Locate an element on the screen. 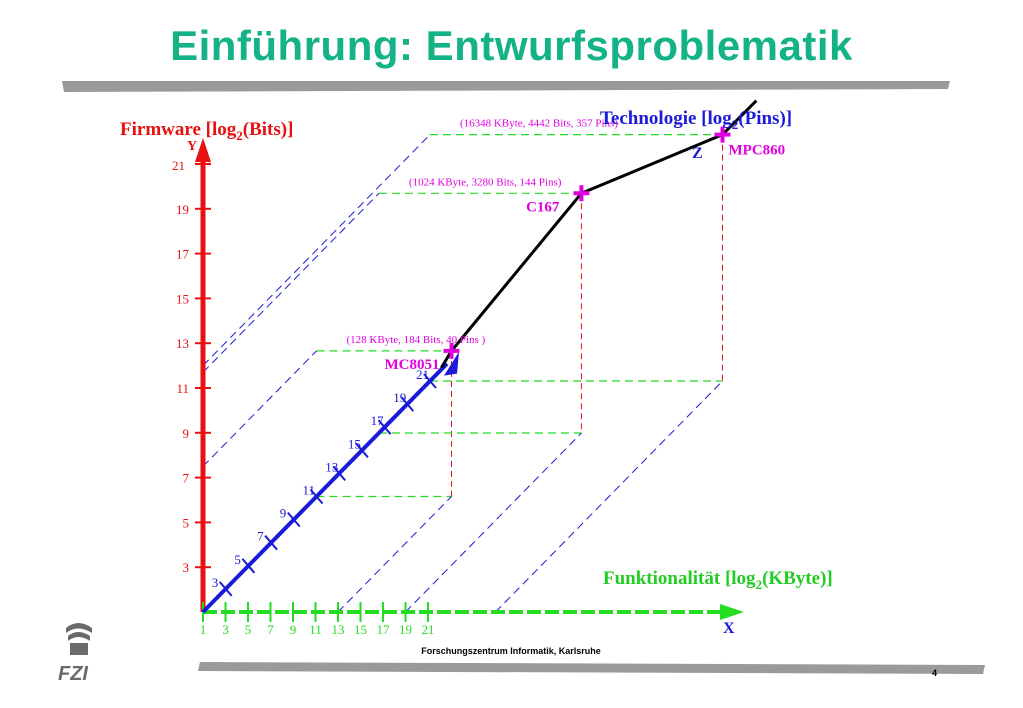 This screenshot has width=1023, height=708. x-tick-label: 13 is located at coordinates (338, 629).